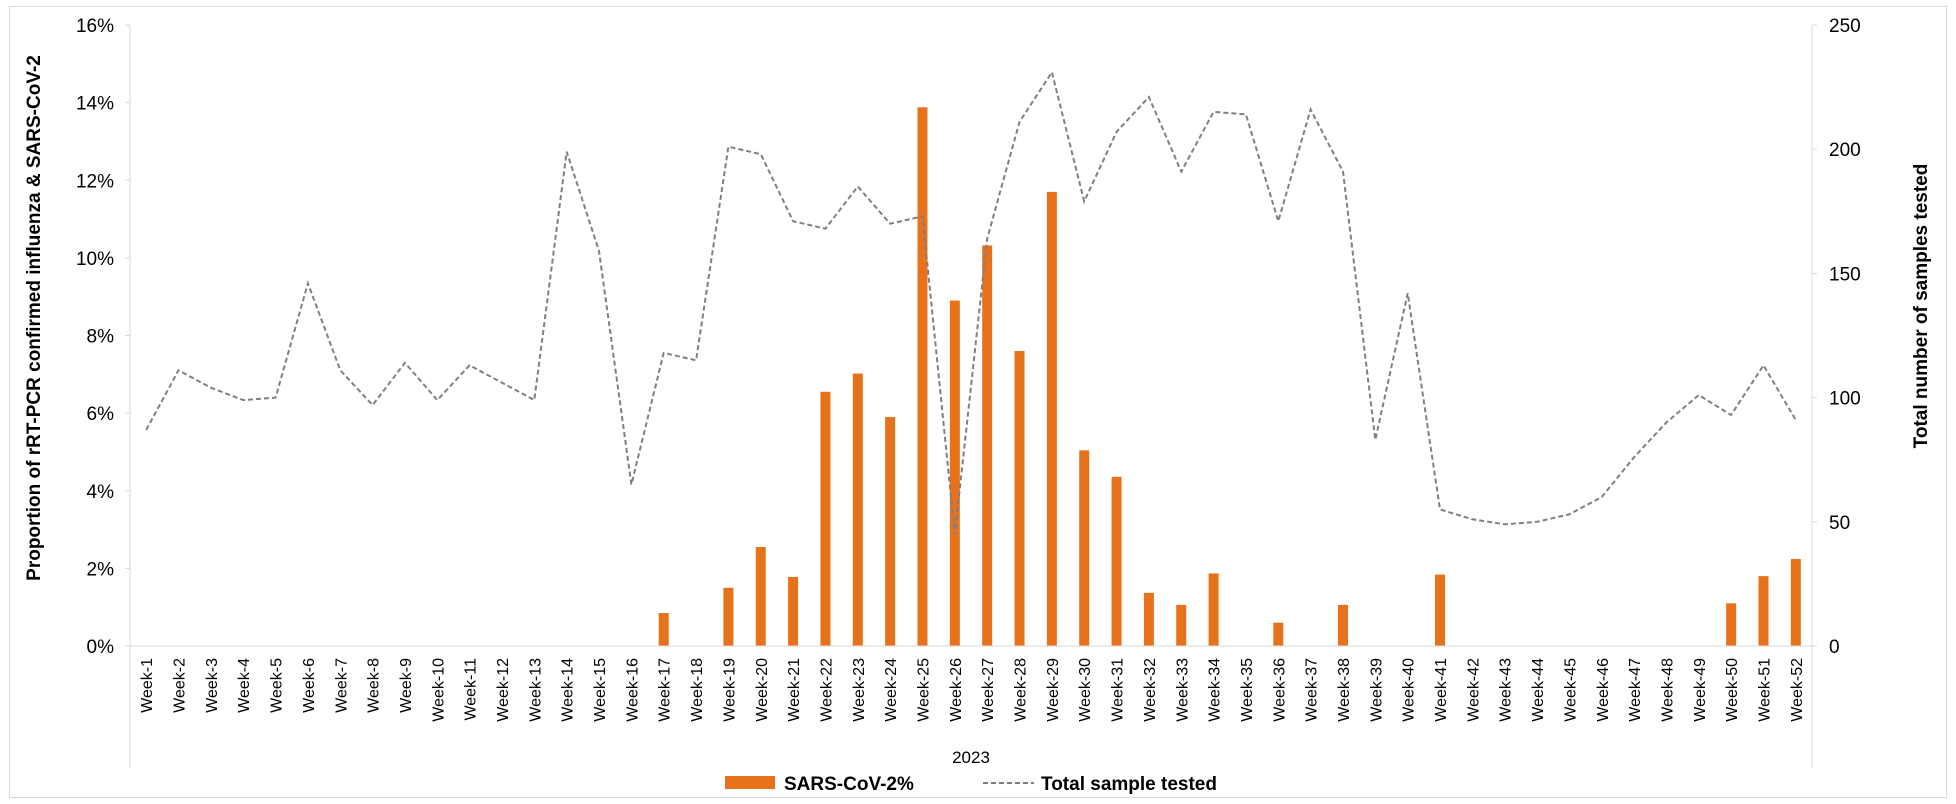 Image resolution: width=1956 pixels, height=804 pixels. Describe the element at coordinates (697, 690) in the screenshot. I see `x-tick-label: Week-18` at that location.